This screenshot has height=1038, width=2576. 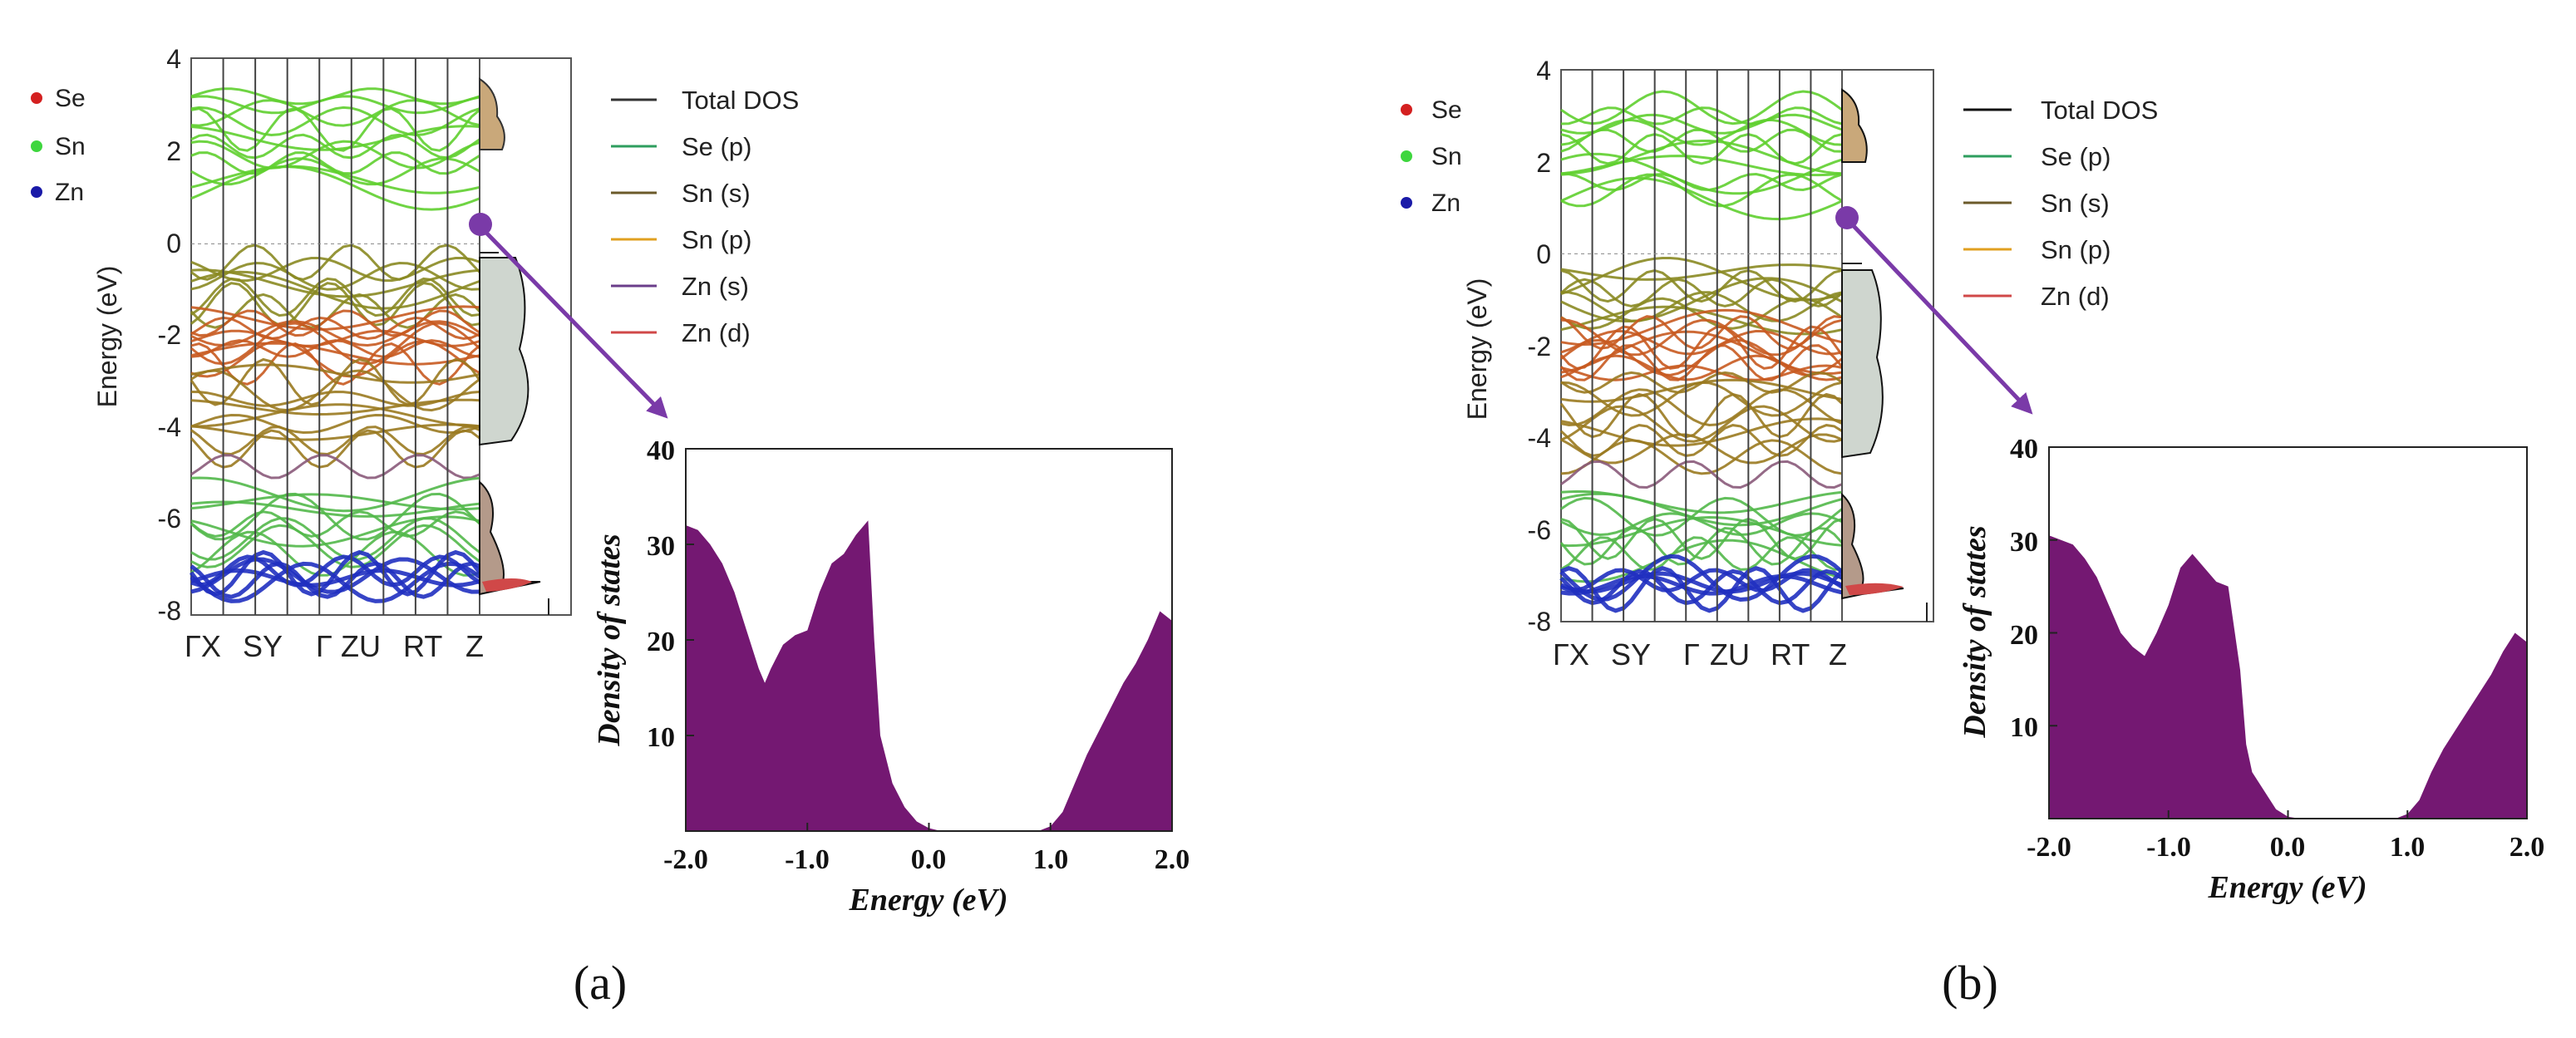 I want to click on band-xticks: ΓX SY Γ ZU RT Z, so click(x=1700, y=654).